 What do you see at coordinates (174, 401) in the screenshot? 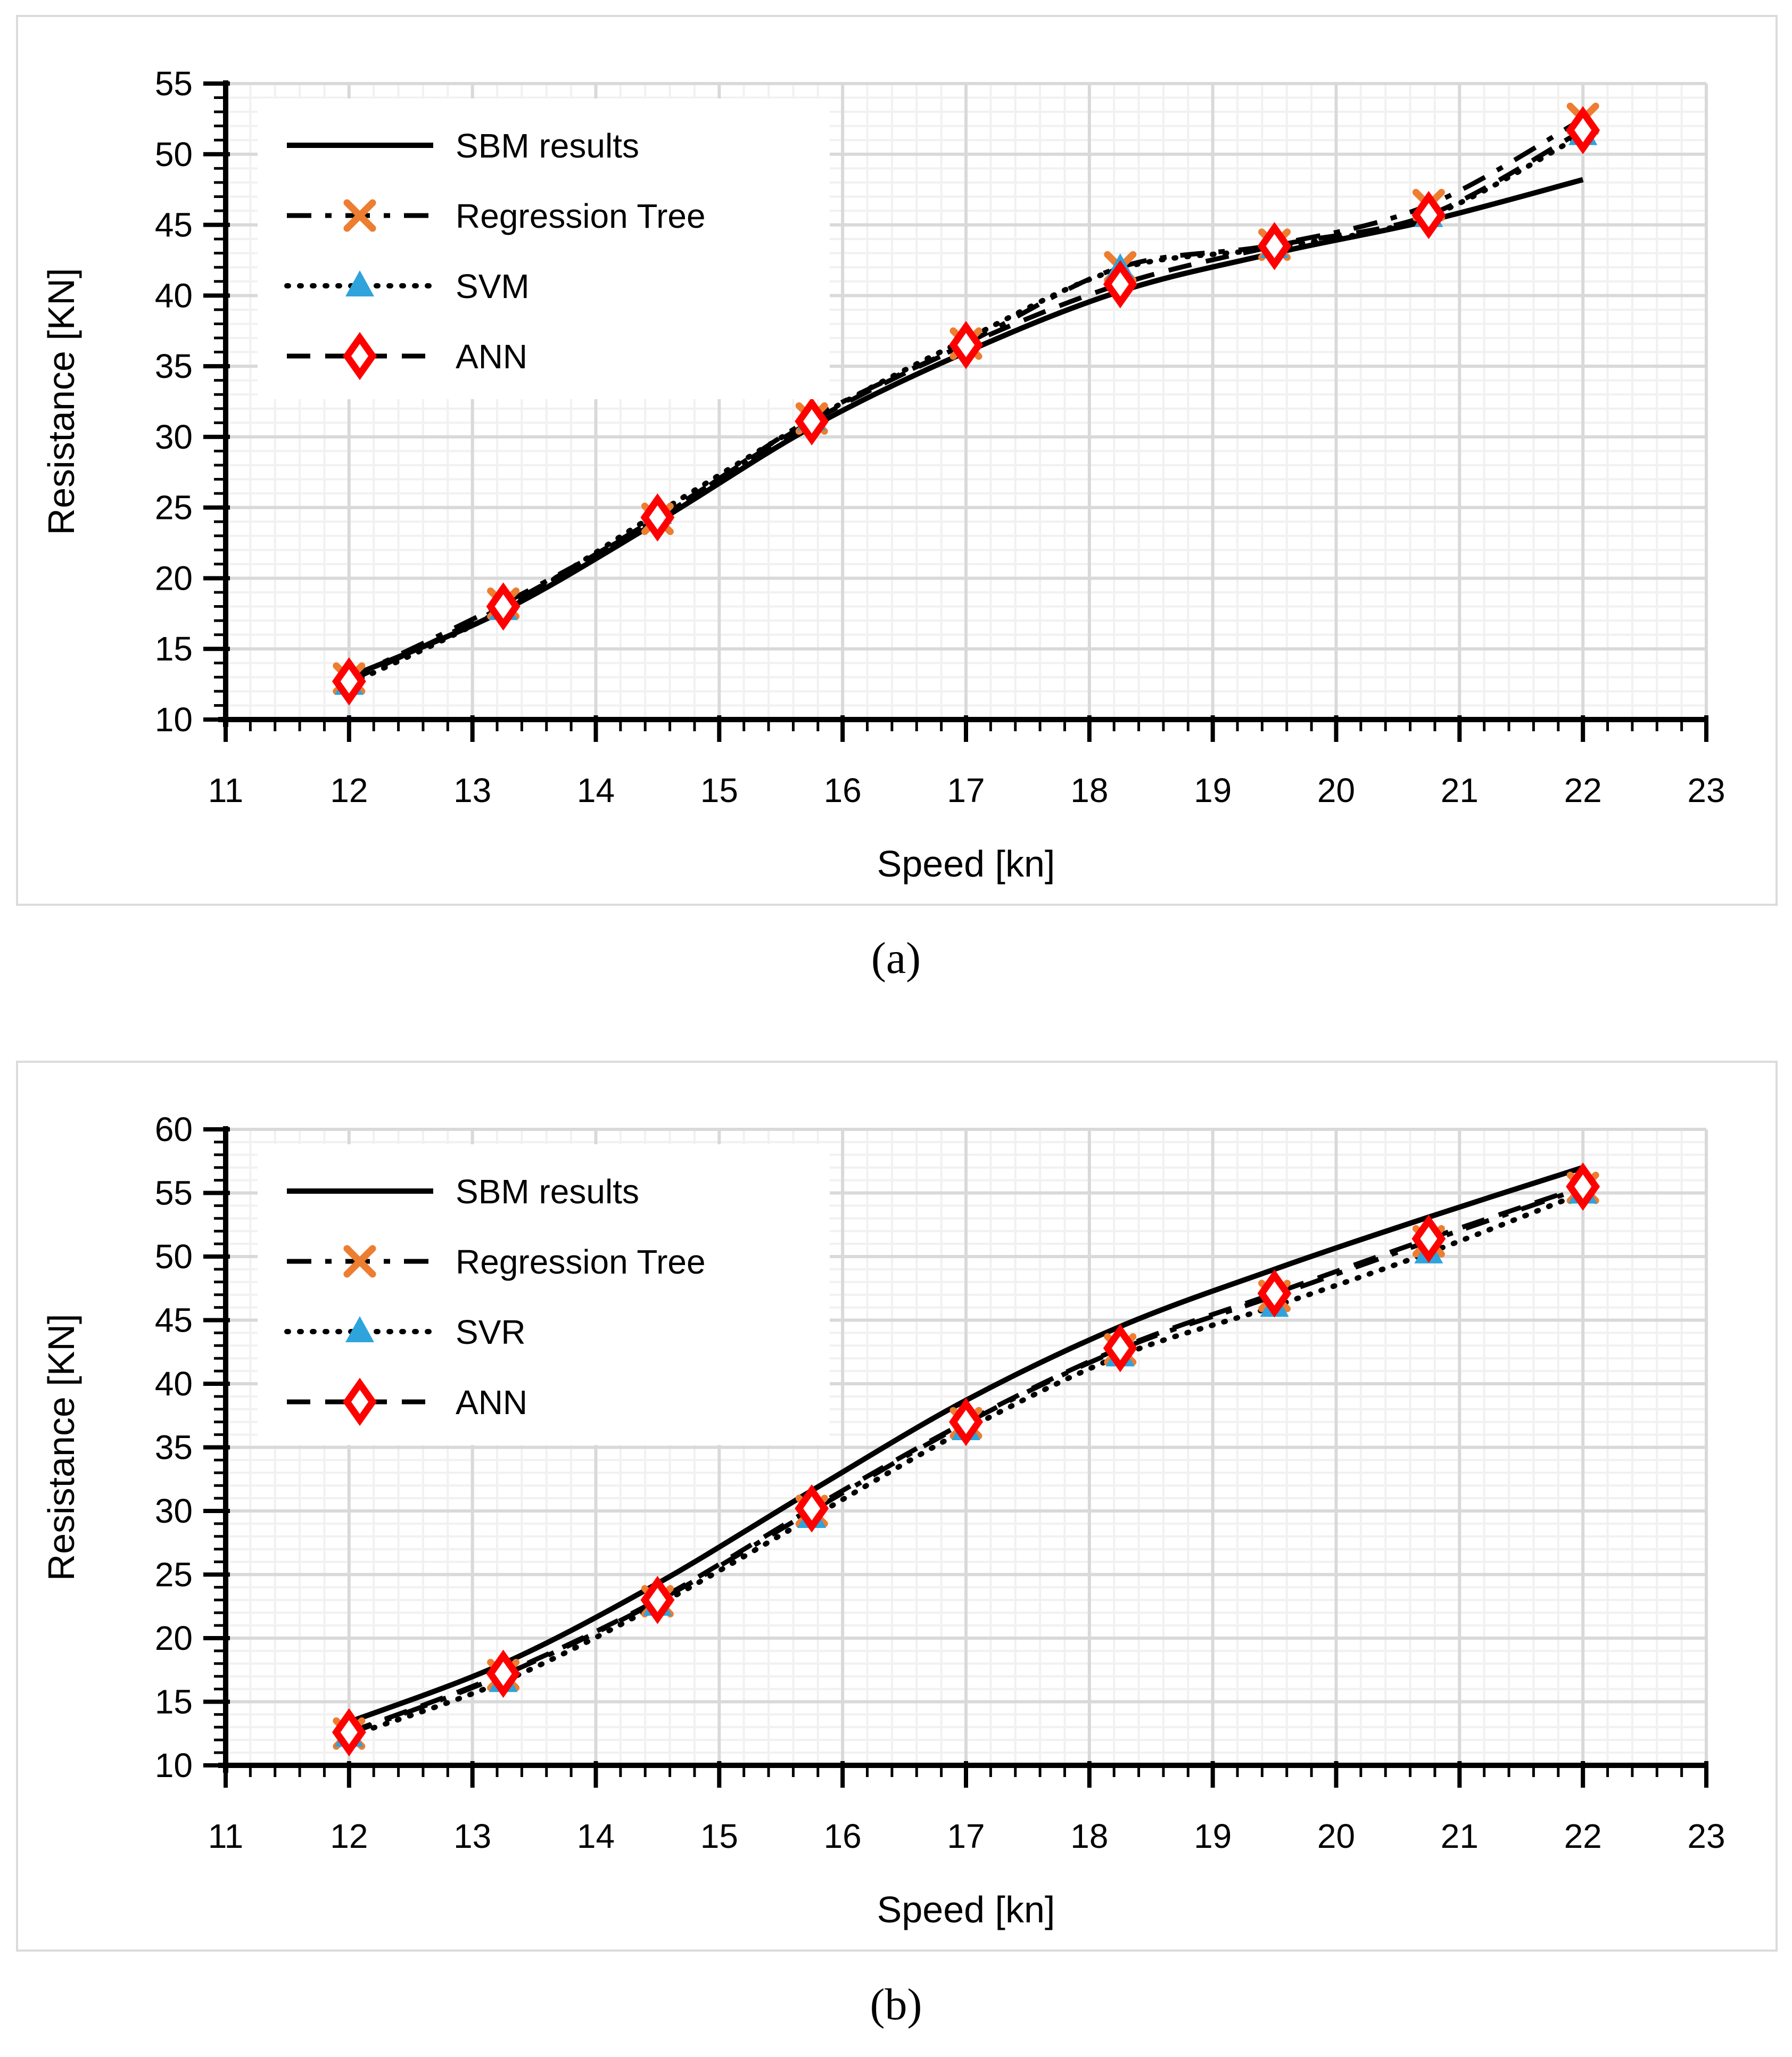
I see `y-tick-labels: 10 15 20 25 30 35 40 45 50 55` at bounding box center [174, 401].